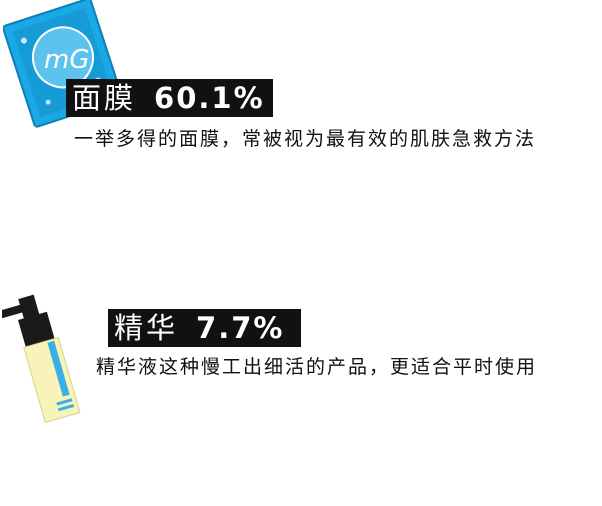  What do you see at coordinates (104, 98) in the screenshot?
I see `face-mask-name: 面膜` at bounding box center [104, 98].